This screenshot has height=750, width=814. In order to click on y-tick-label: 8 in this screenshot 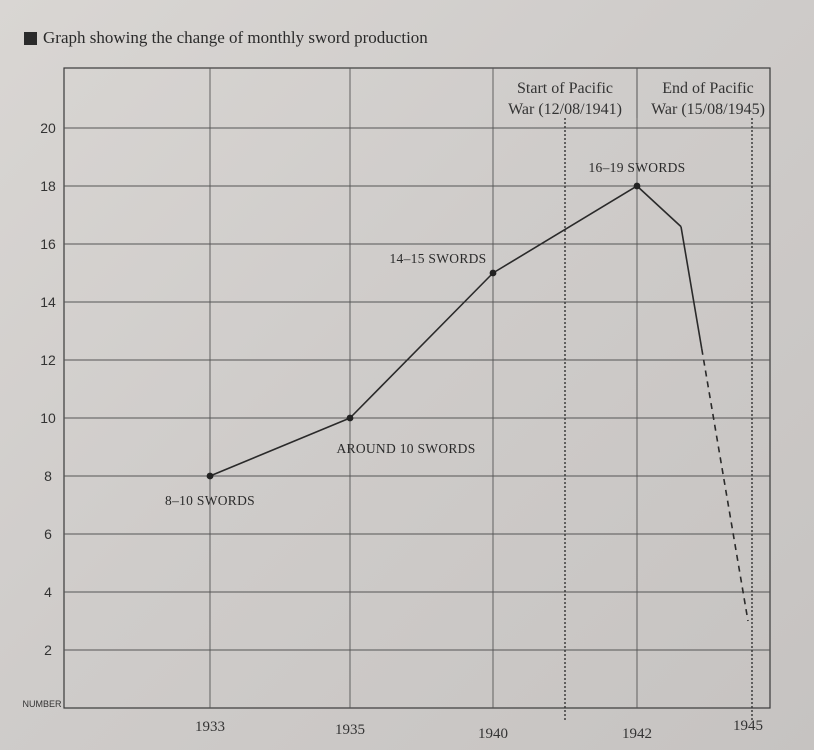, I will do `click(48, 476)`.